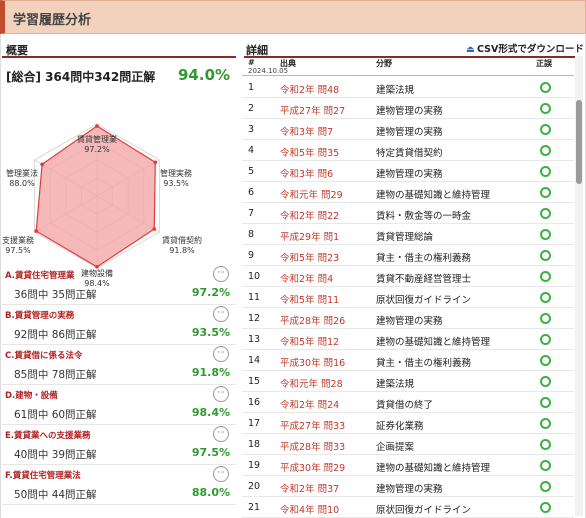 This screenshot has height=518, width=586. I want to click on category-name: B.賃貸管理の実務, so click(40, 316).